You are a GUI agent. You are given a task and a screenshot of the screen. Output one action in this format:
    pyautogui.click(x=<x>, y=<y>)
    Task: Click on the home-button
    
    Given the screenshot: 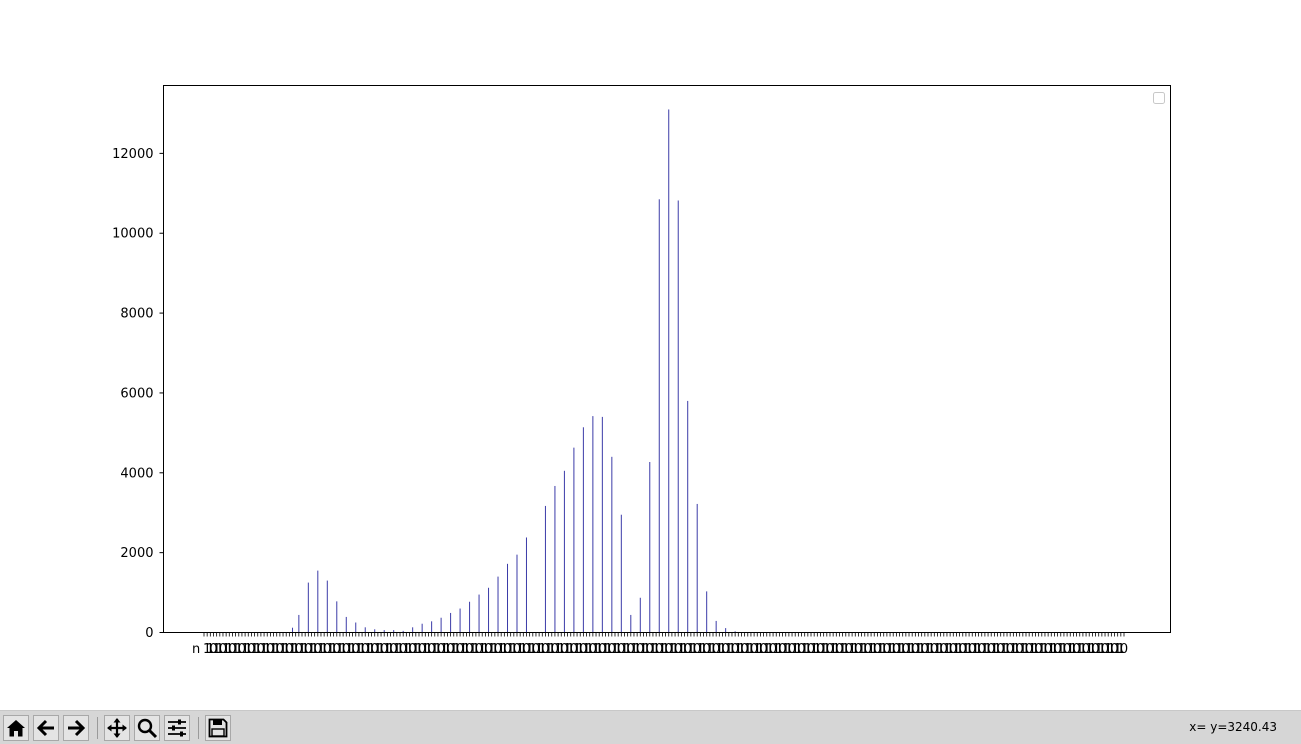 What is the action you would take?
    pyautogui.click(x=16, y=728)
    